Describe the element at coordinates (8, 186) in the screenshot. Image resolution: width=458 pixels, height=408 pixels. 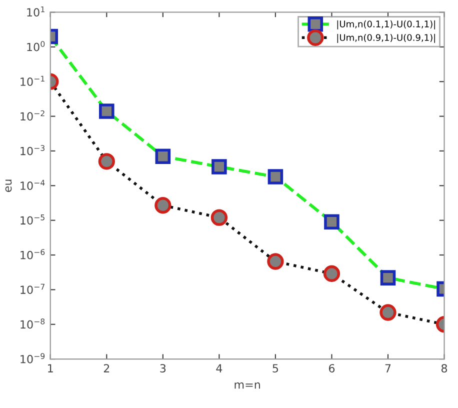
I see `y-axis-title: eu` at that location.